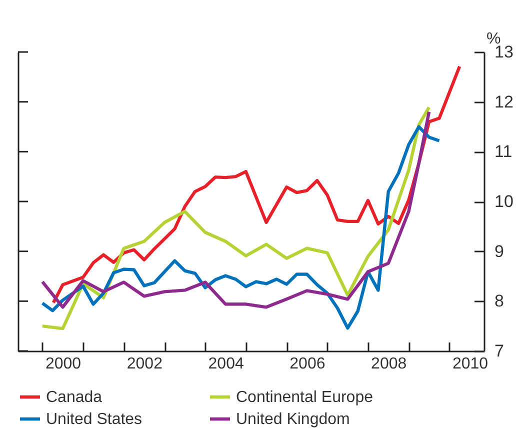  What do you see at coordinates (470, 364) in the screenshot?
I see `x-tick-label: 2010` at bounding box center [470, 364].